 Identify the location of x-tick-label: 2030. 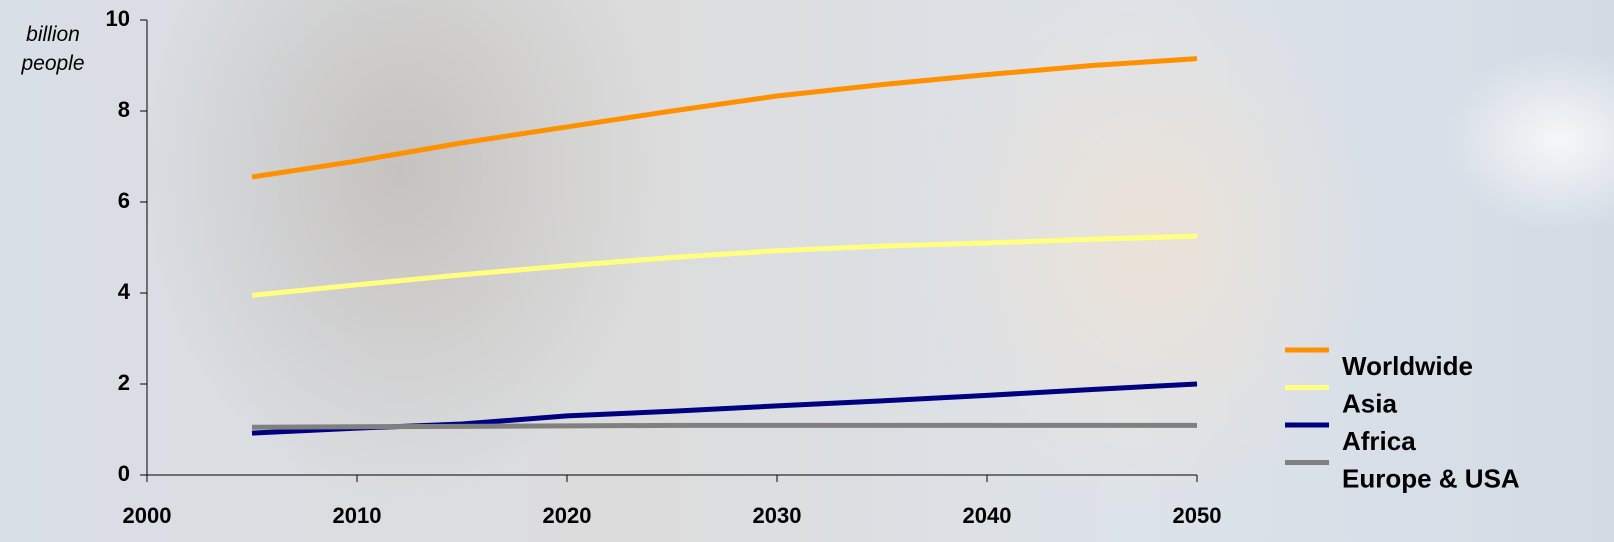
(777, 515).